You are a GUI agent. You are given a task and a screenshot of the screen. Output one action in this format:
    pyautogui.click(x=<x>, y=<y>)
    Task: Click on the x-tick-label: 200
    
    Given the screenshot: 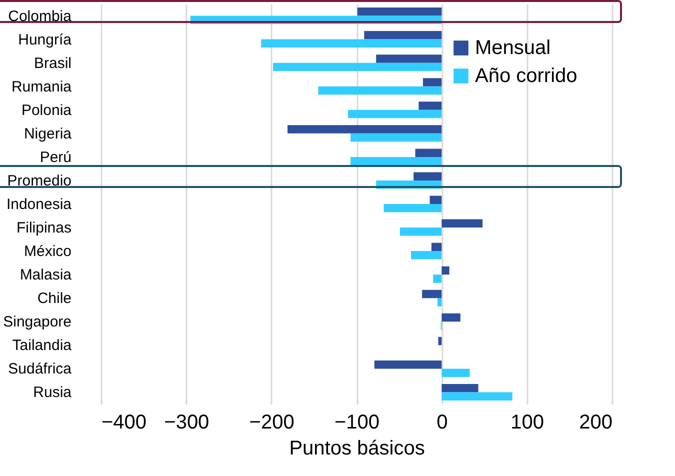 What is the action you would take?
    pyautogui.click(x=595, y=423)
    